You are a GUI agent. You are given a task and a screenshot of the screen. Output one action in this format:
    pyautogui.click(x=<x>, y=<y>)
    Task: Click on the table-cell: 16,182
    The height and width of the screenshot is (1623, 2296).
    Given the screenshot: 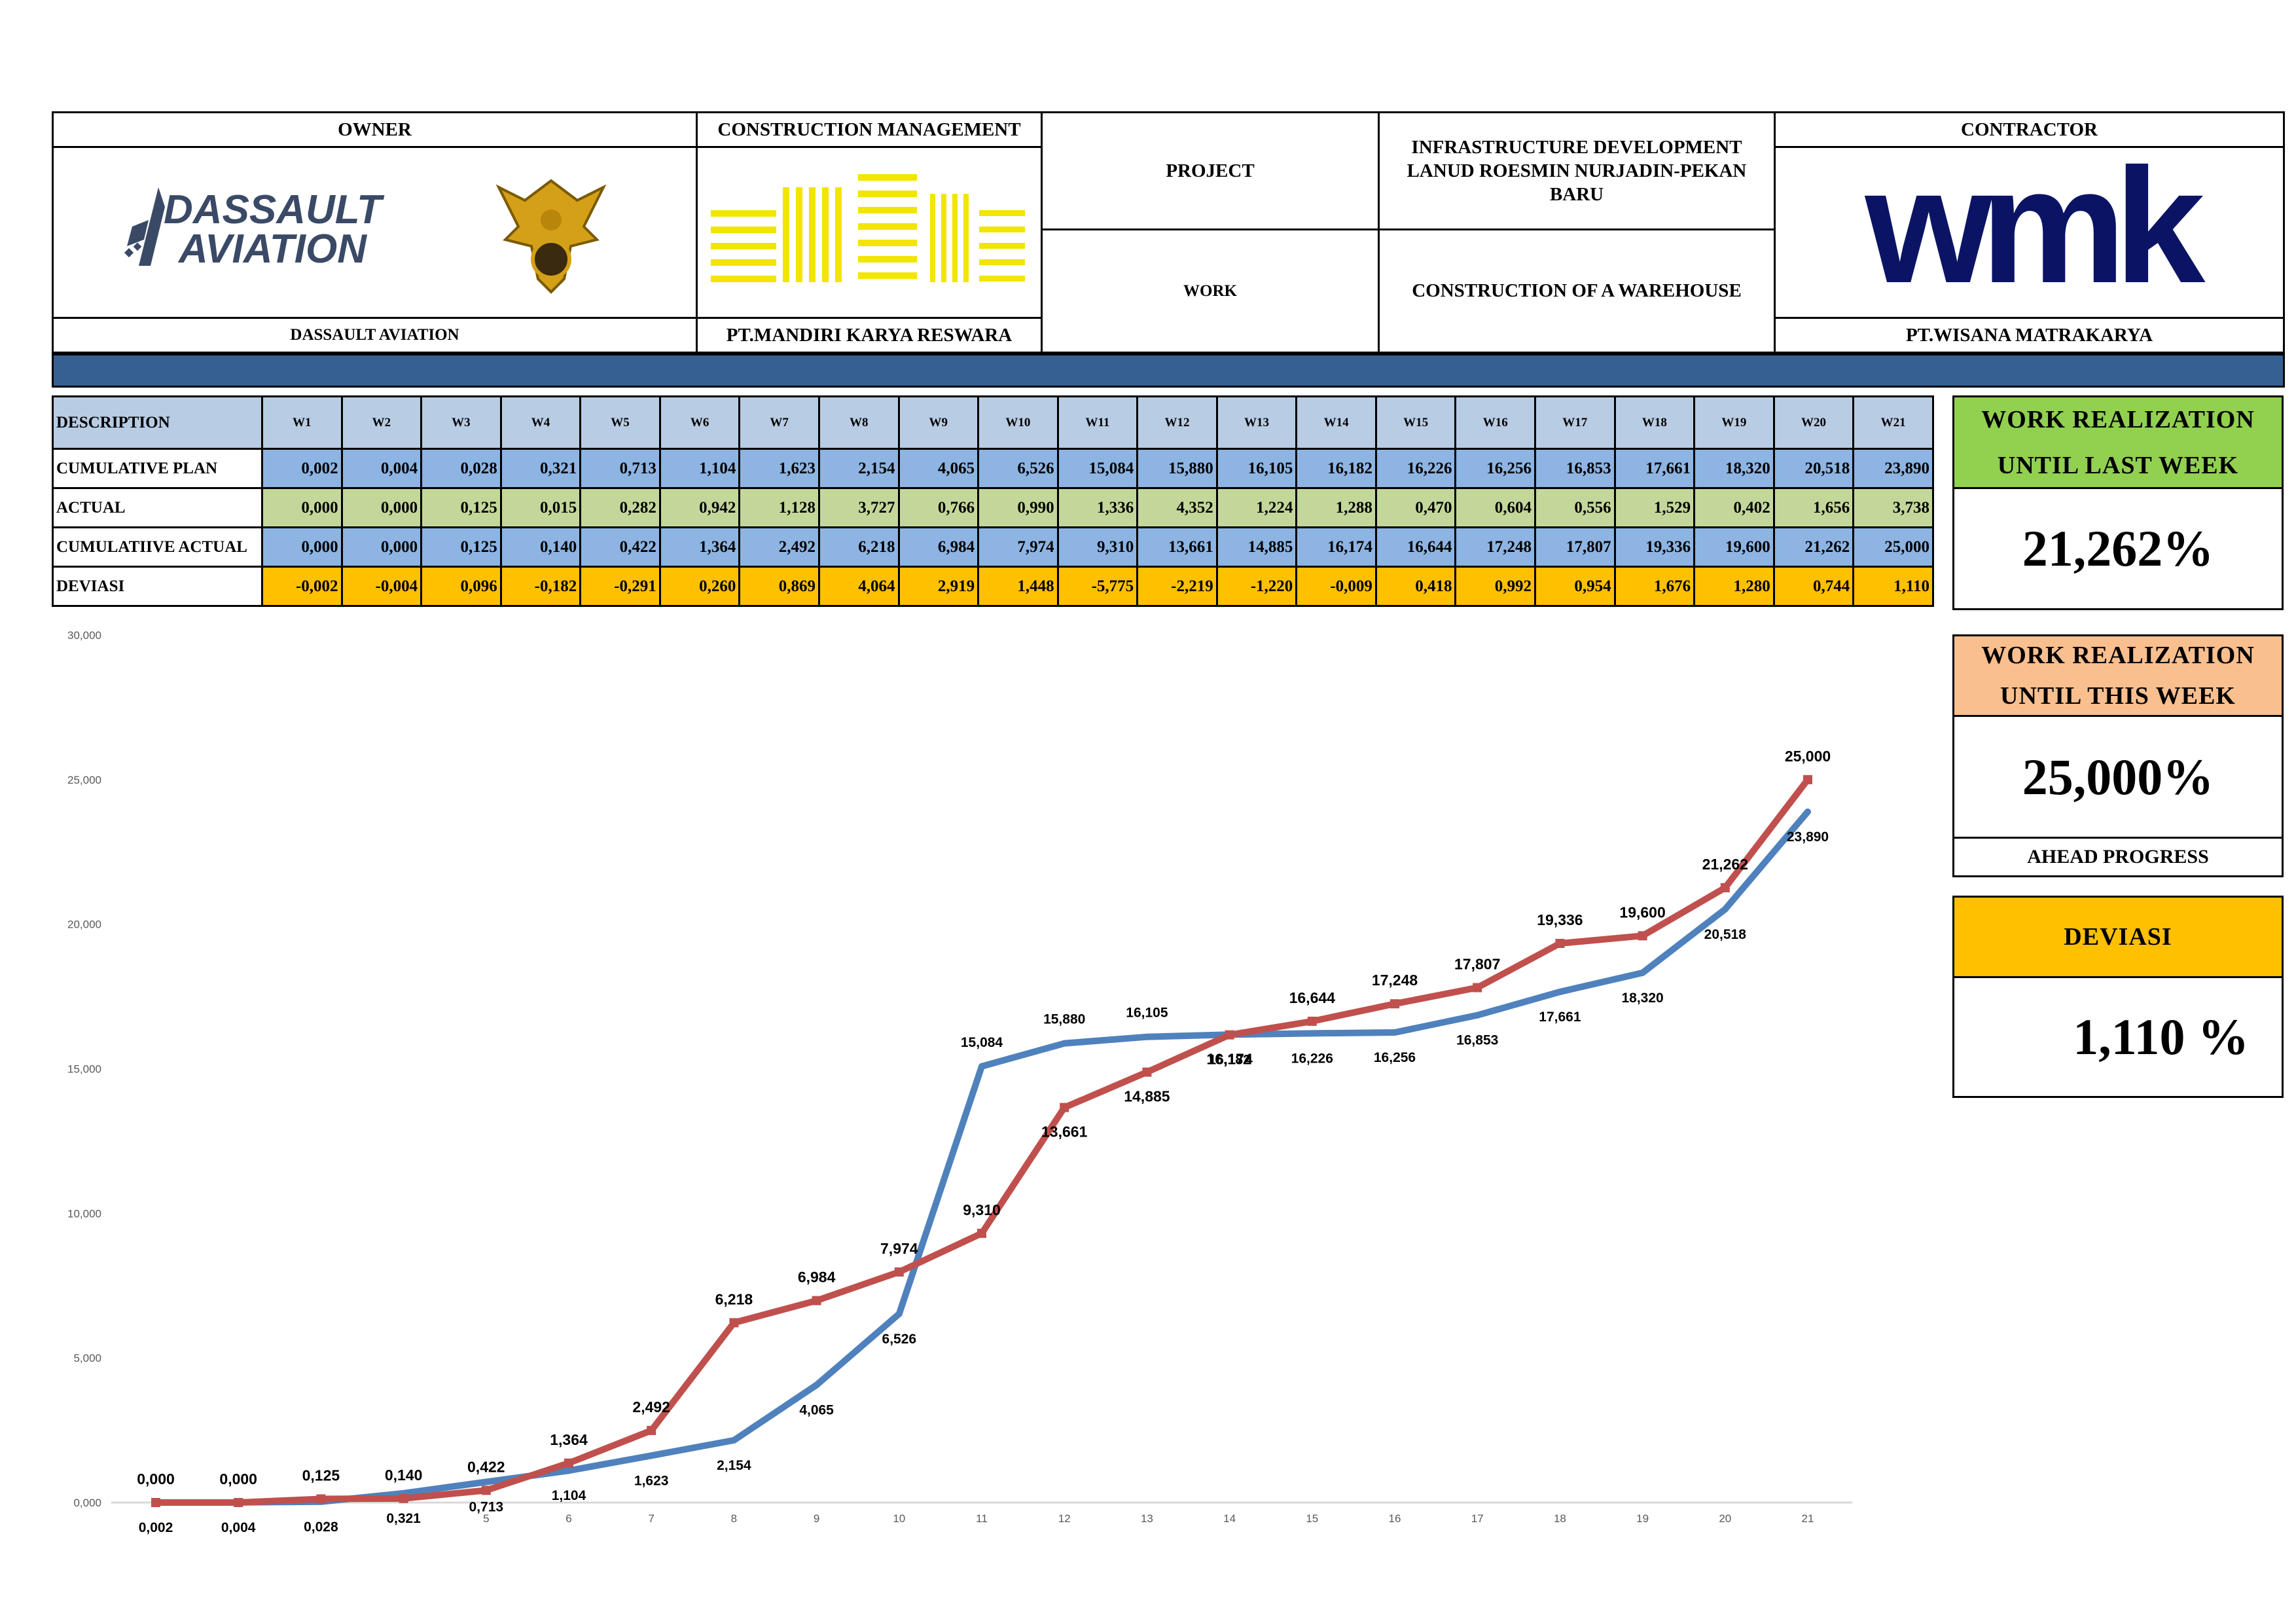 What is the action you would take?
    pyautogui.click(x=1336, y=468)
    